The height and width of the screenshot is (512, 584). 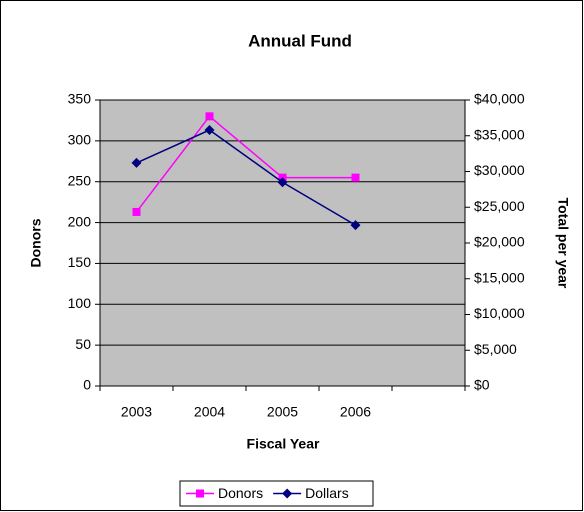 I want to click on legend-label: Donors, so click(x=240, y=493).